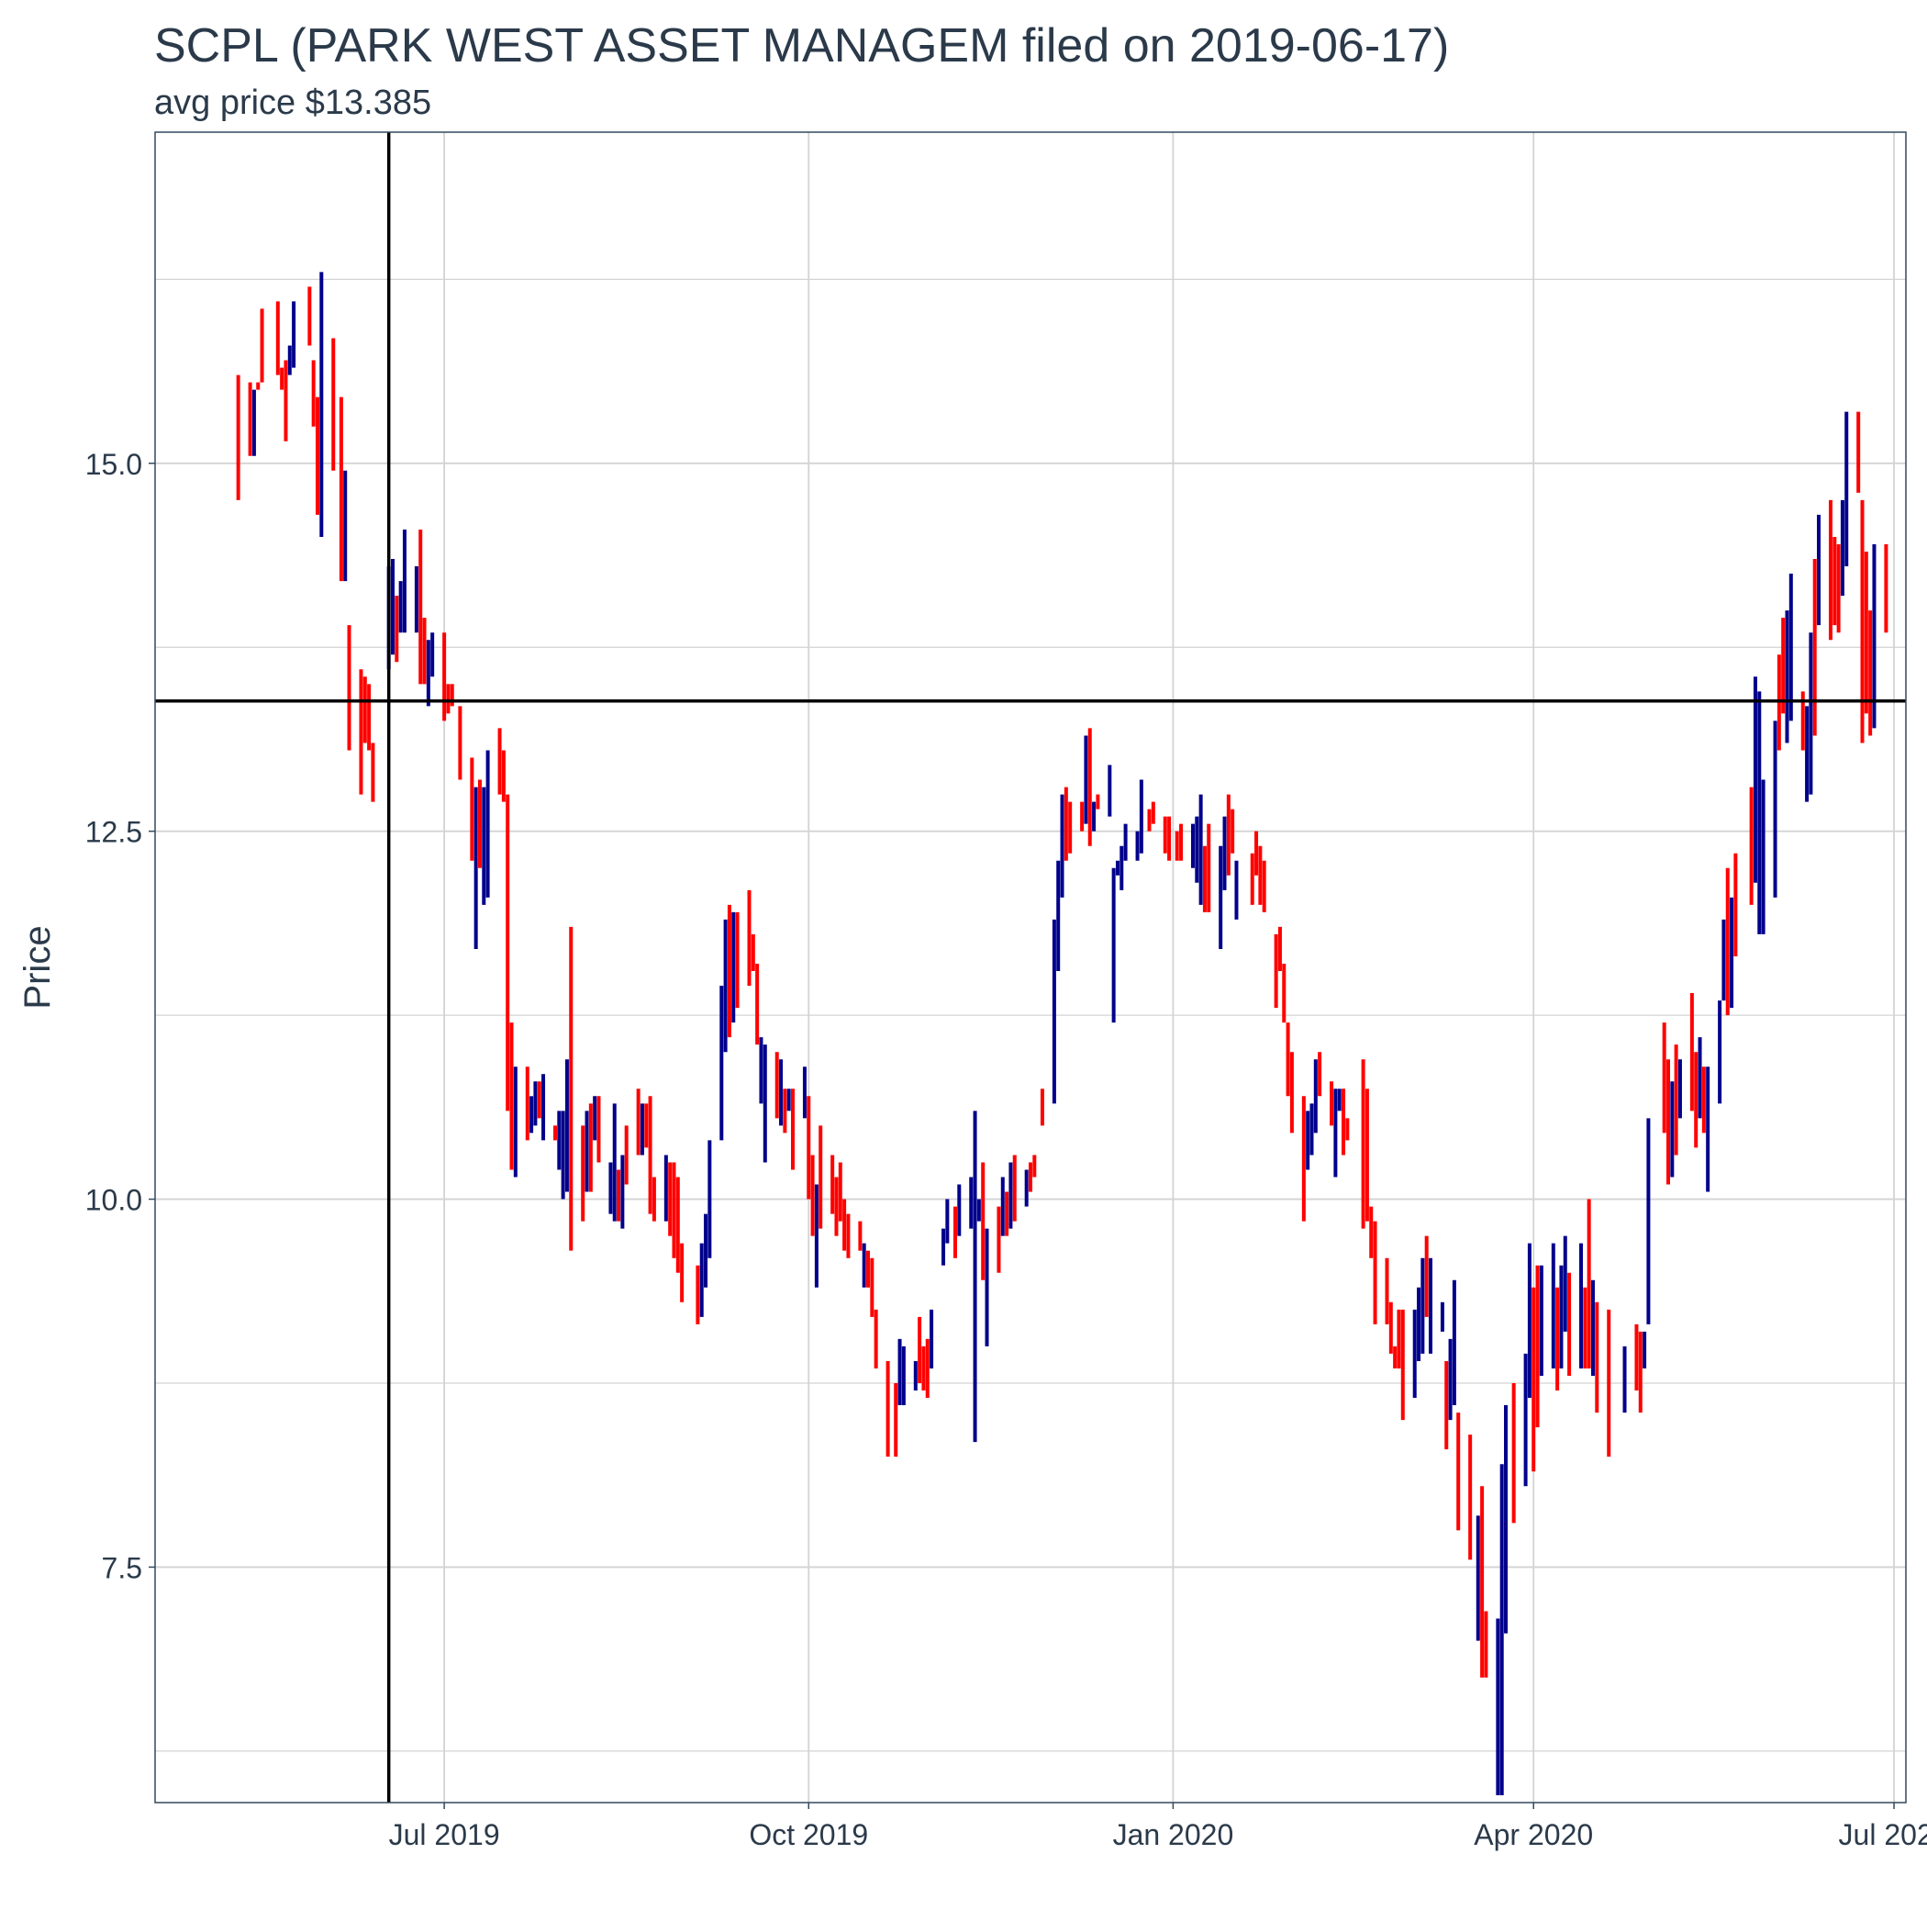 The width and height of the screenshot is (1927, 1932). What do you see at coordinates (122, 1567) in the screenshot?
I see `y-tick-label: 7.5` at bounding box center [122, 1567].